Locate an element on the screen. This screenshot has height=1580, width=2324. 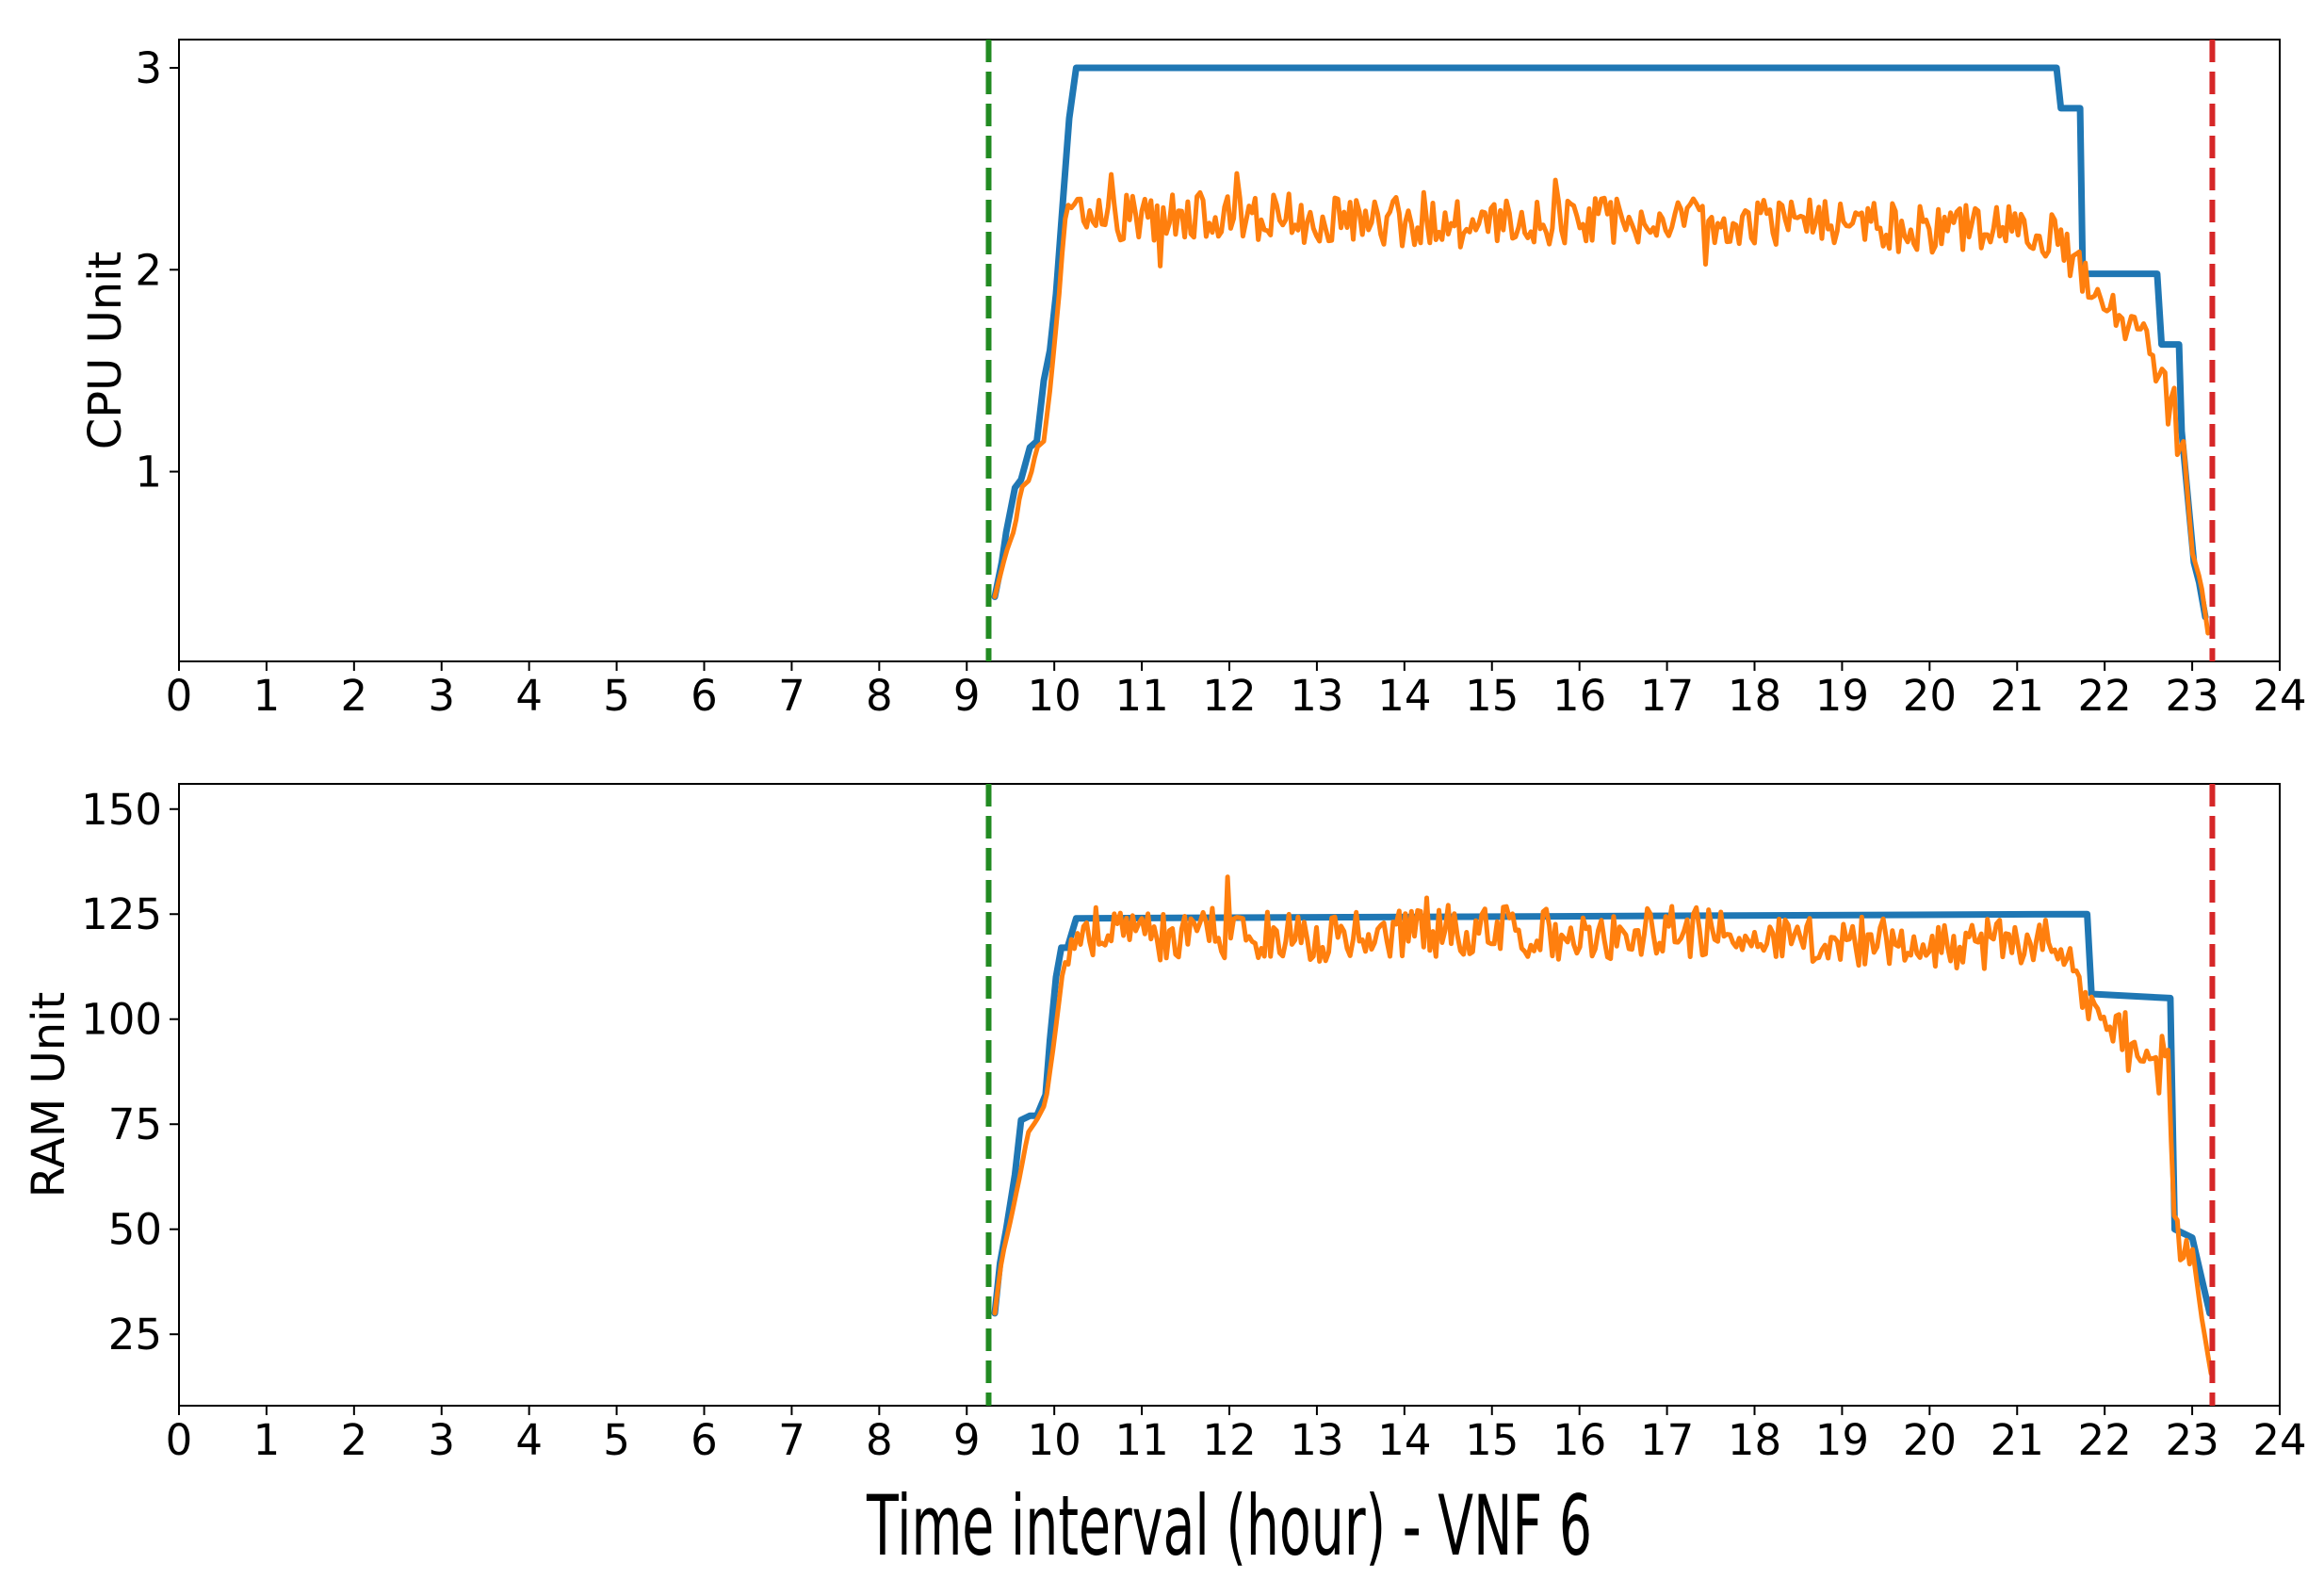
cpu-x-tick-label: 7 is located at coordinates (791, 696).